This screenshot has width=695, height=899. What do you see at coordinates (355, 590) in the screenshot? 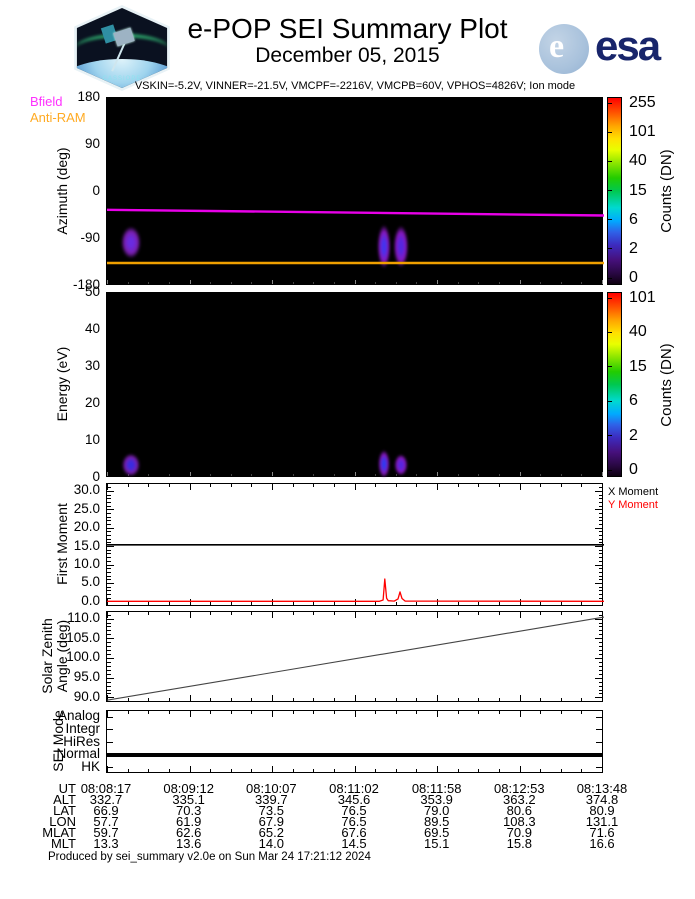
I see `y-moment-line` at bounding box center [355, 590].